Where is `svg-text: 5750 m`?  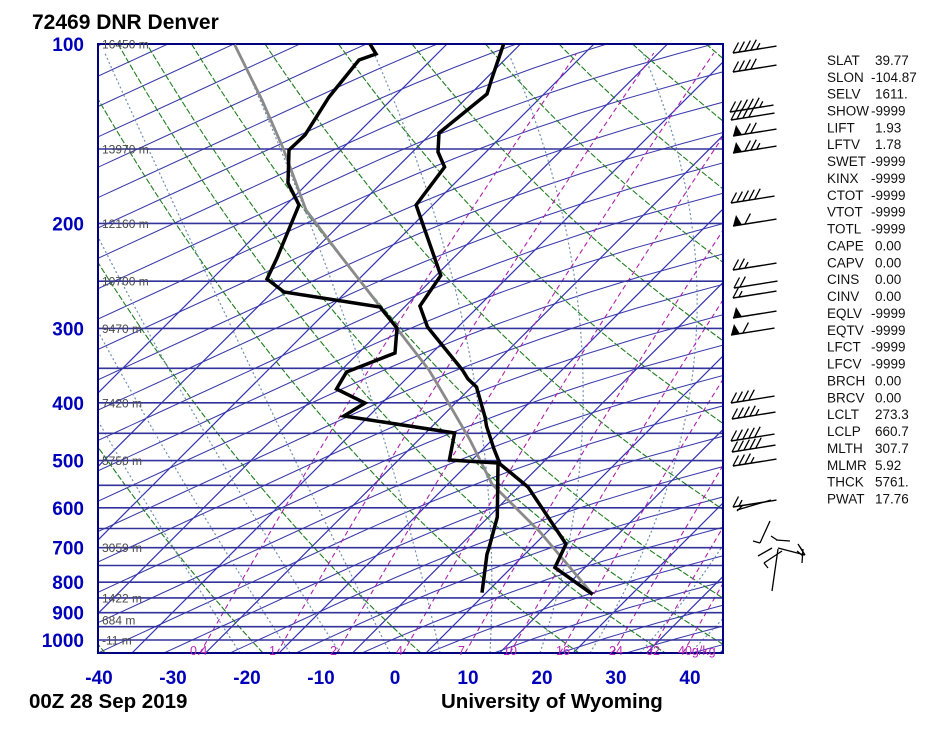
svg-text: 5750 m is located at coordinates (122, 461).